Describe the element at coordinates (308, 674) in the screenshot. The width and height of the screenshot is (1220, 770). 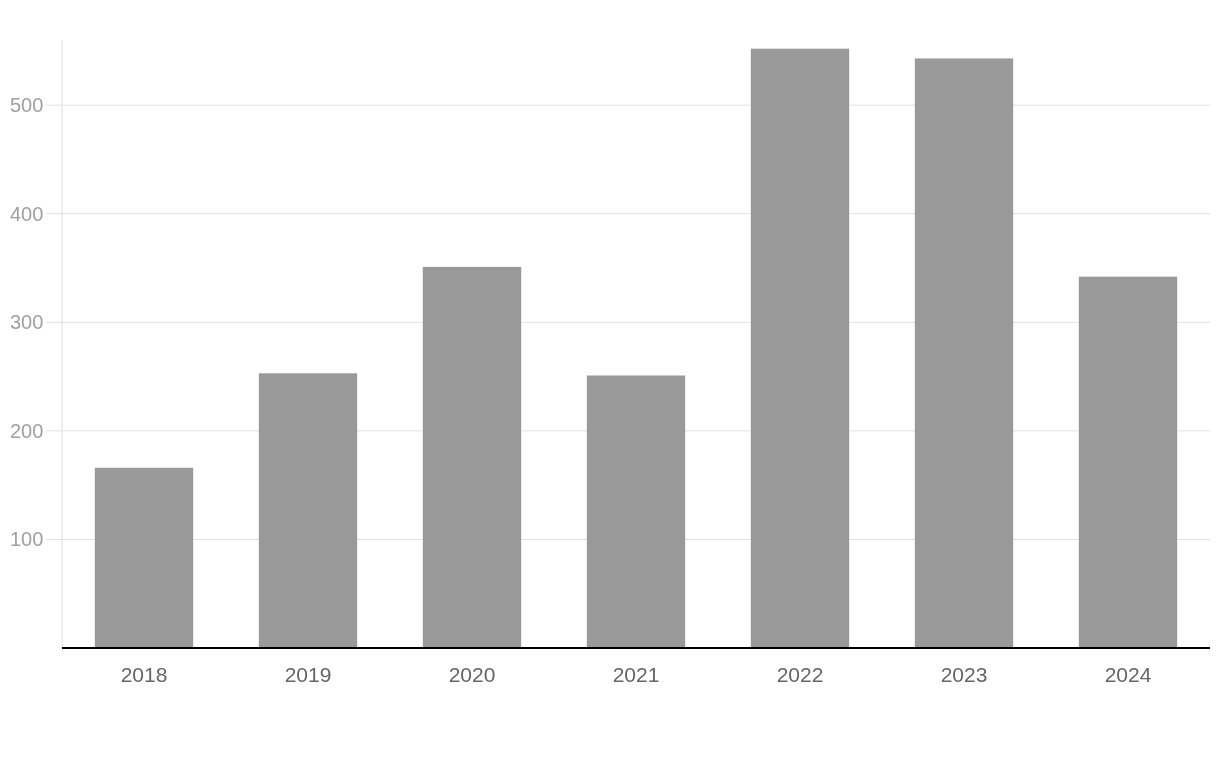
I see `x-tick-label: 2019` at that location.